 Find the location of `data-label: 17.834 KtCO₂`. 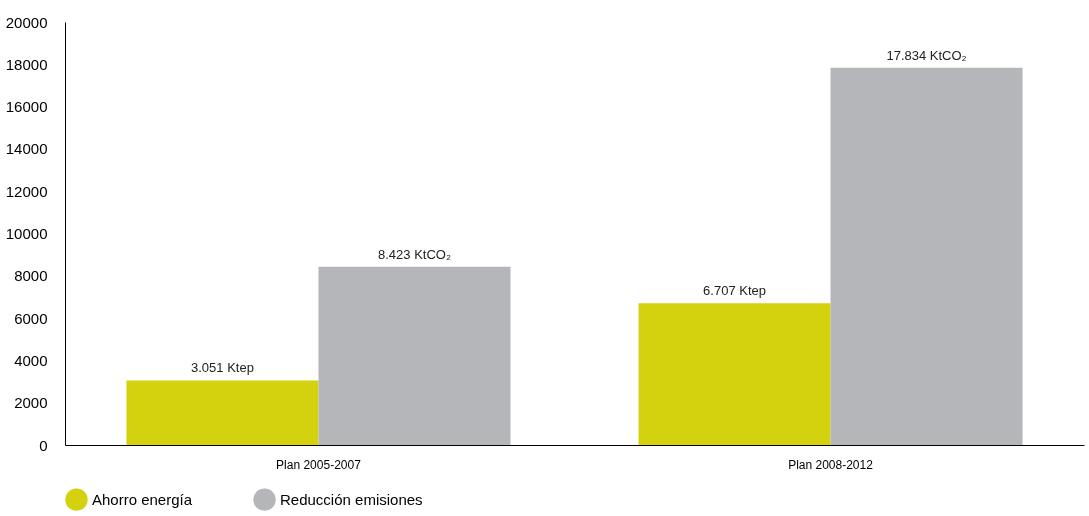

data-label: 17.834 KtCO₂ is located at coordinates (926, 55).